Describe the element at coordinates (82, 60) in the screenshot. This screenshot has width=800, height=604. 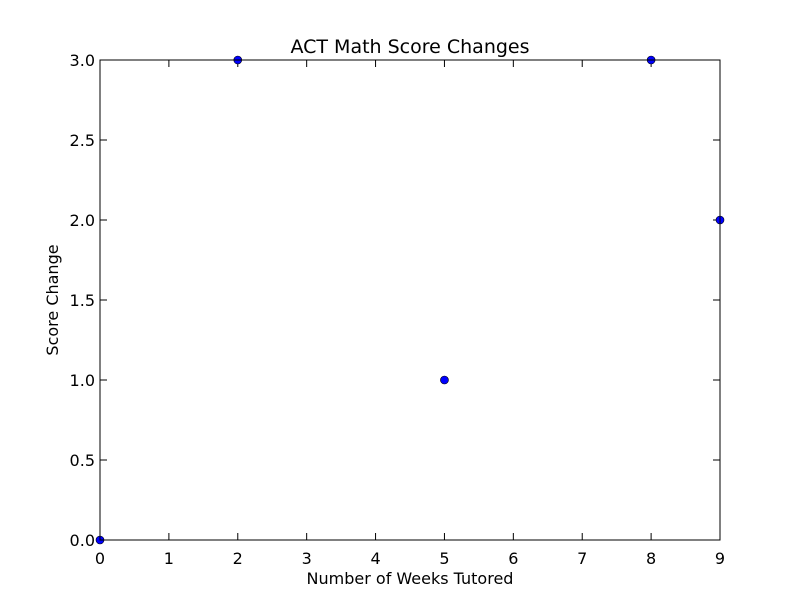
I see `y-tick-label: 3.0` at that location.